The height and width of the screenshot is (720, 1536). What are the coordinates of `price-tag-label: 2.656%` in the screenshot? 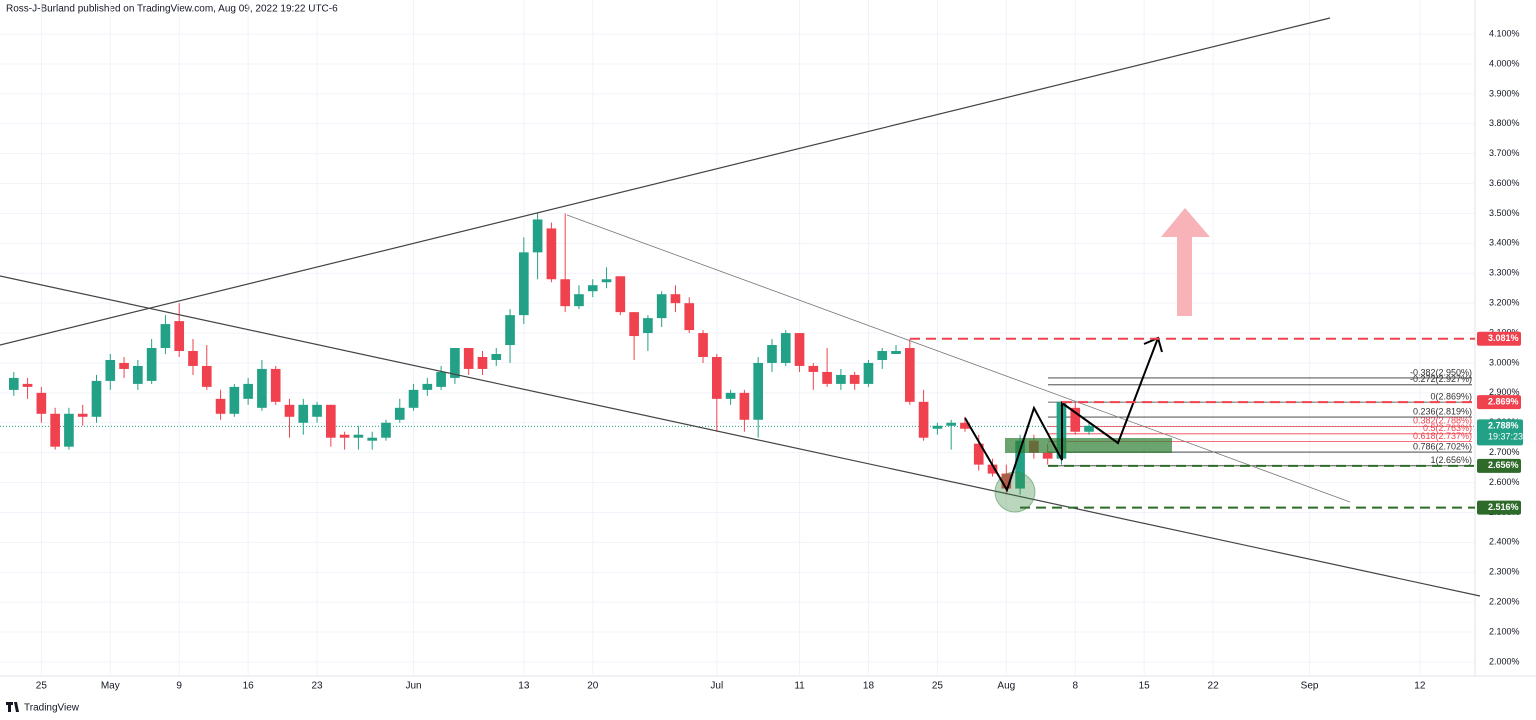 It's located at (1503, 465).